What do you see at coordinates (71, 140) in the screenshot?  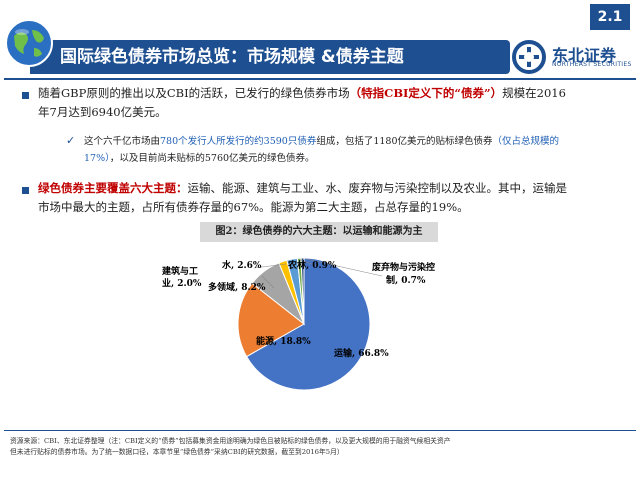 I see `checkmark-icon: ✓` at bounding box center [71, 140].